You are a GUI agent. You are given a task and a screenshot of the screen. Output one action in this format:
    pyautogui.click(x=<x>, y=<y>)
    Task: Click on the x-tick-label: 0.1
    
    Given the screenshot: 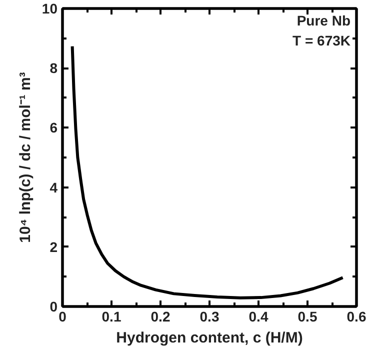 What is the action you would take?
    pyautogui.click(x=112, y=316)
    